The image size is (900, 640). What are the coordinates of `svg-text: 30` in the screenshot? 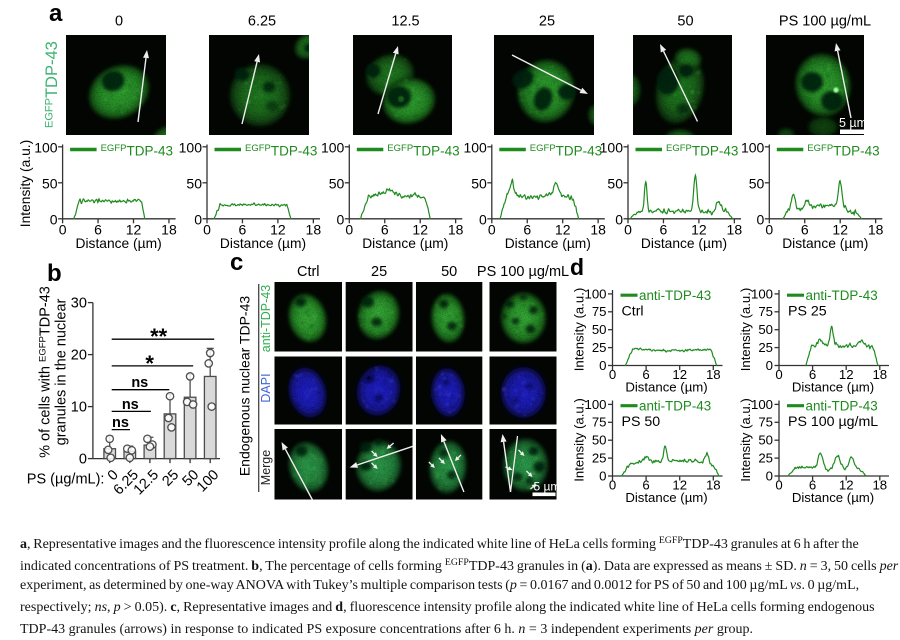 It's located at (79, 303).